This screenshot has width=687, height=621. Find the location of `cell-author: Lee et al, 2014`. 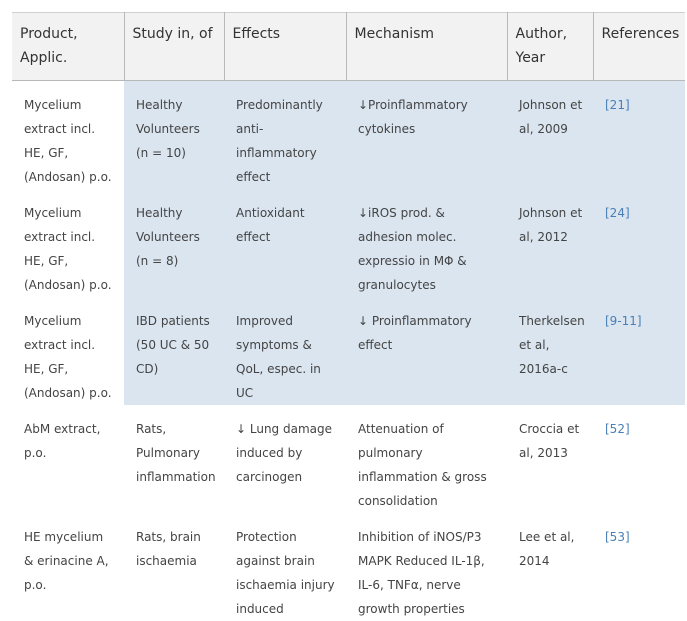

cell-author: Lee et al, 2014 is located at coordinates (547, 549).